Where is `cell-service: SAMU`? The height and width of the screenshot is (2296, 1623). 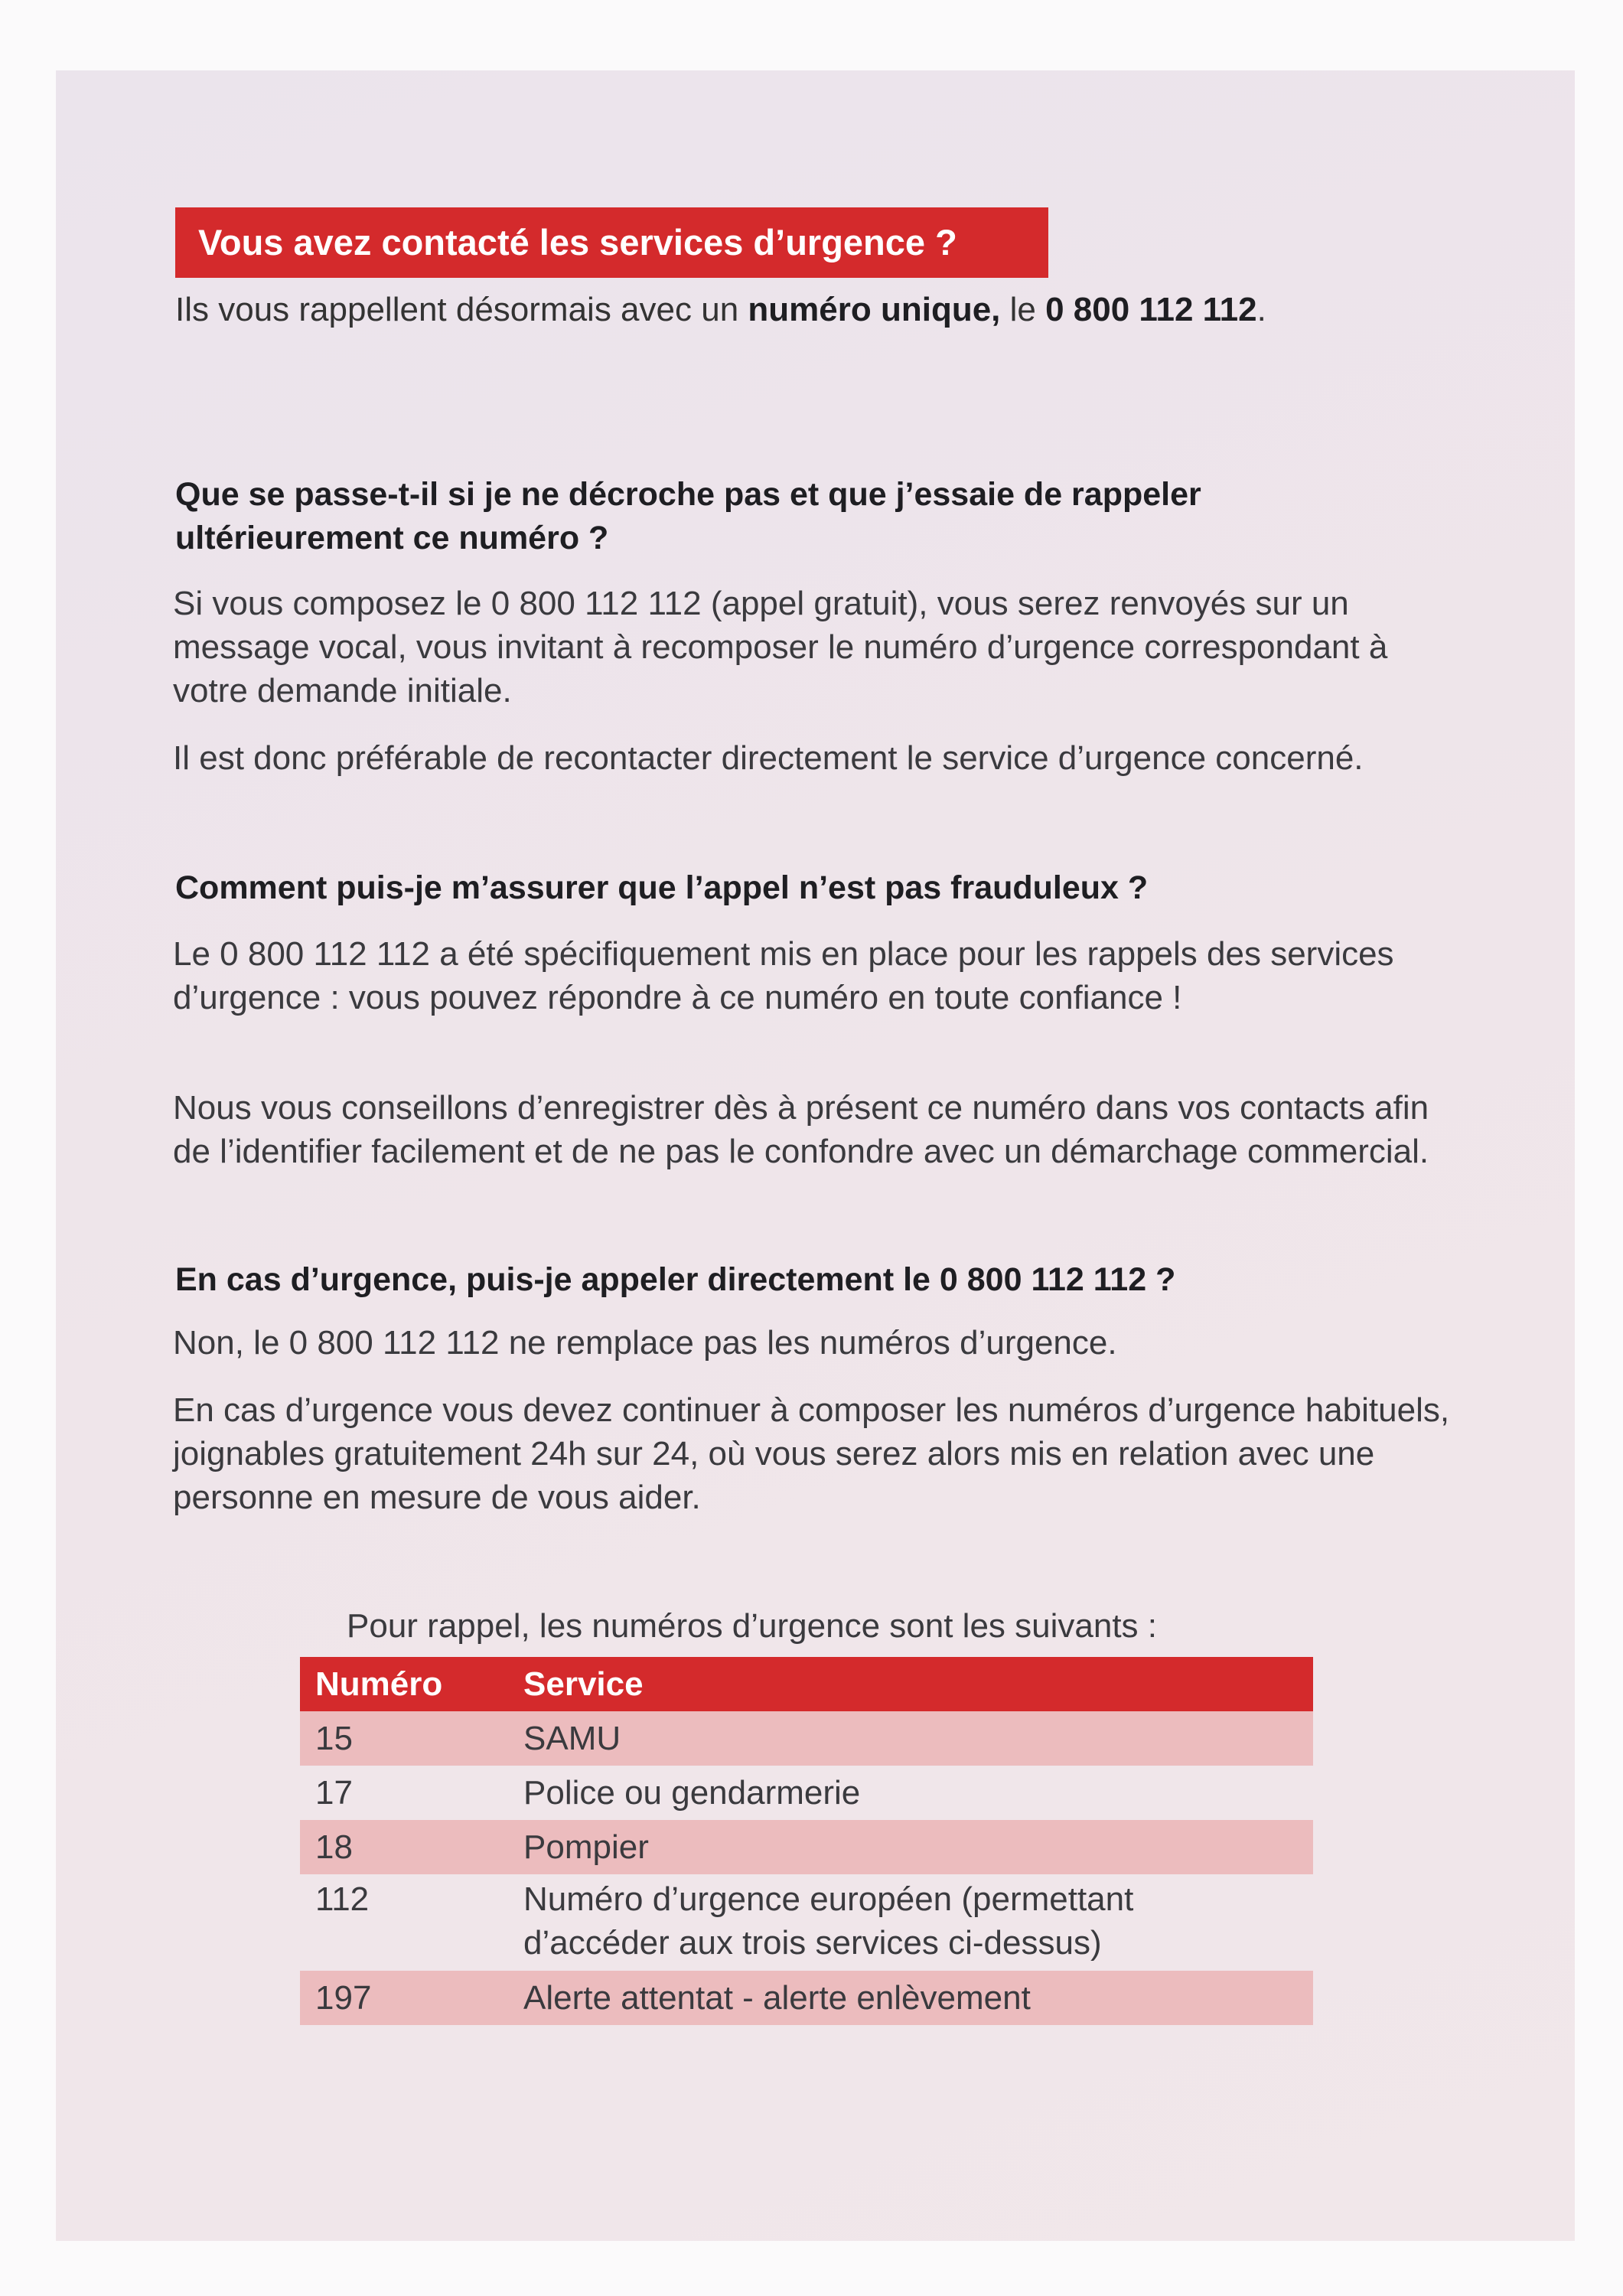
cell-service: SAMU is located at coordinates (918, 1738).